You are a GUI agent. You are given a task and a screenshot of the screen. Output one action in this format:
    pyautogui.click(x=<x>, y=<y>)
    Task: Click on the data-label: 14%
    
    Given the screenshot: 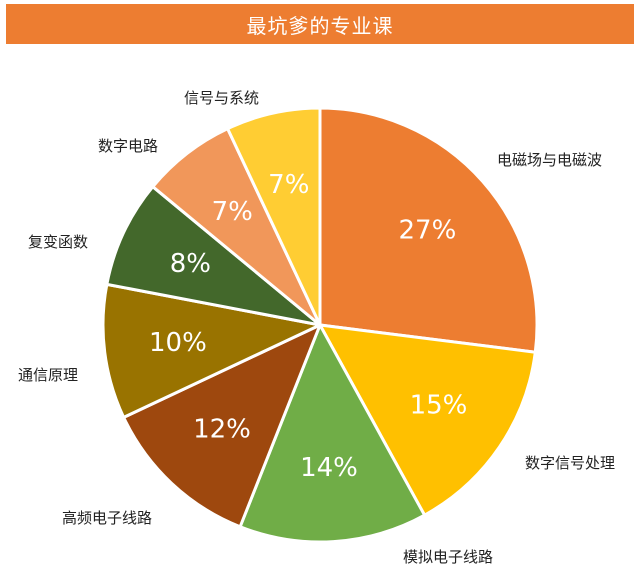 What is the action you would take?
    pyautogui.click(x=329, y=468)
    